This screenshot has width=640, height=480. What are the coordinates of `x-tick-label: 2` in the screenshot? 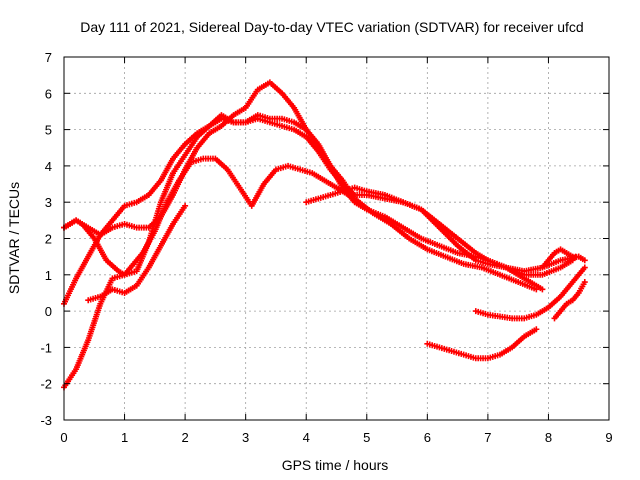 It's located at (184, 437).